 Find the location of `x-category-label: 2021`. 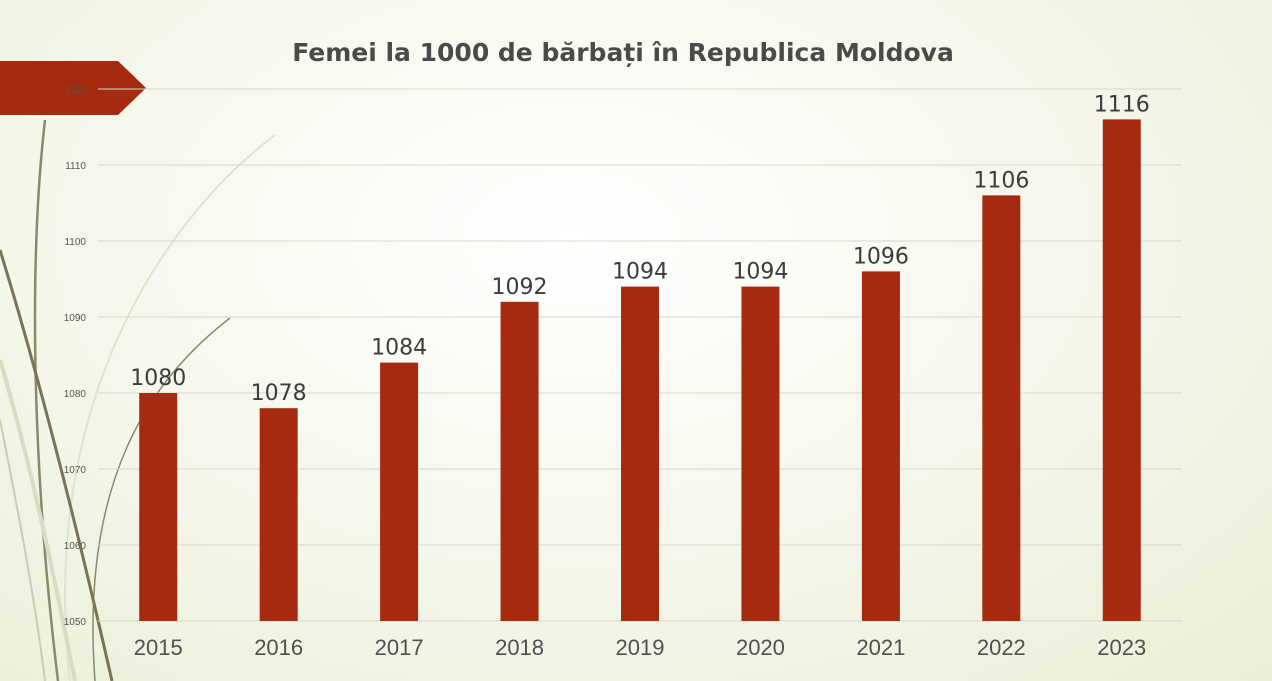

x-category-label: 2021 is located at coordinates (880, 647).